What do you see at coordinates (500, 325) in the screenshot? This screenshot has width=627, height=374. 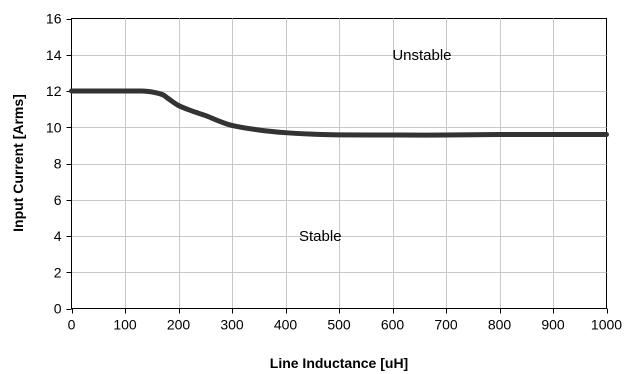 I see `x-tick-label: 800` at bounding box center [500, 325].